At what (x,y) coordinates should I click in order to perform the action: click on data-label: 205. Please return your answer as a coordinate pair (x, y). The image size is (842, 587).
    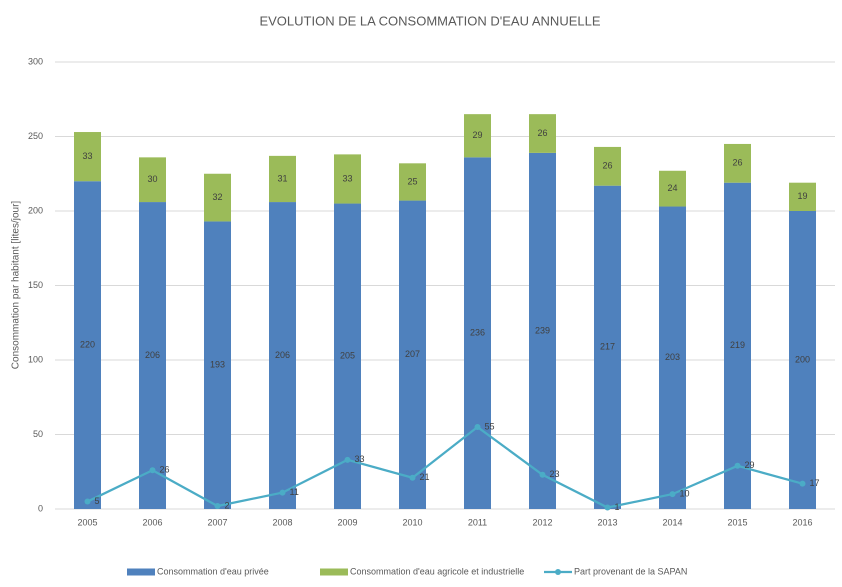
    Looking at the image, I should click on (347, 356).